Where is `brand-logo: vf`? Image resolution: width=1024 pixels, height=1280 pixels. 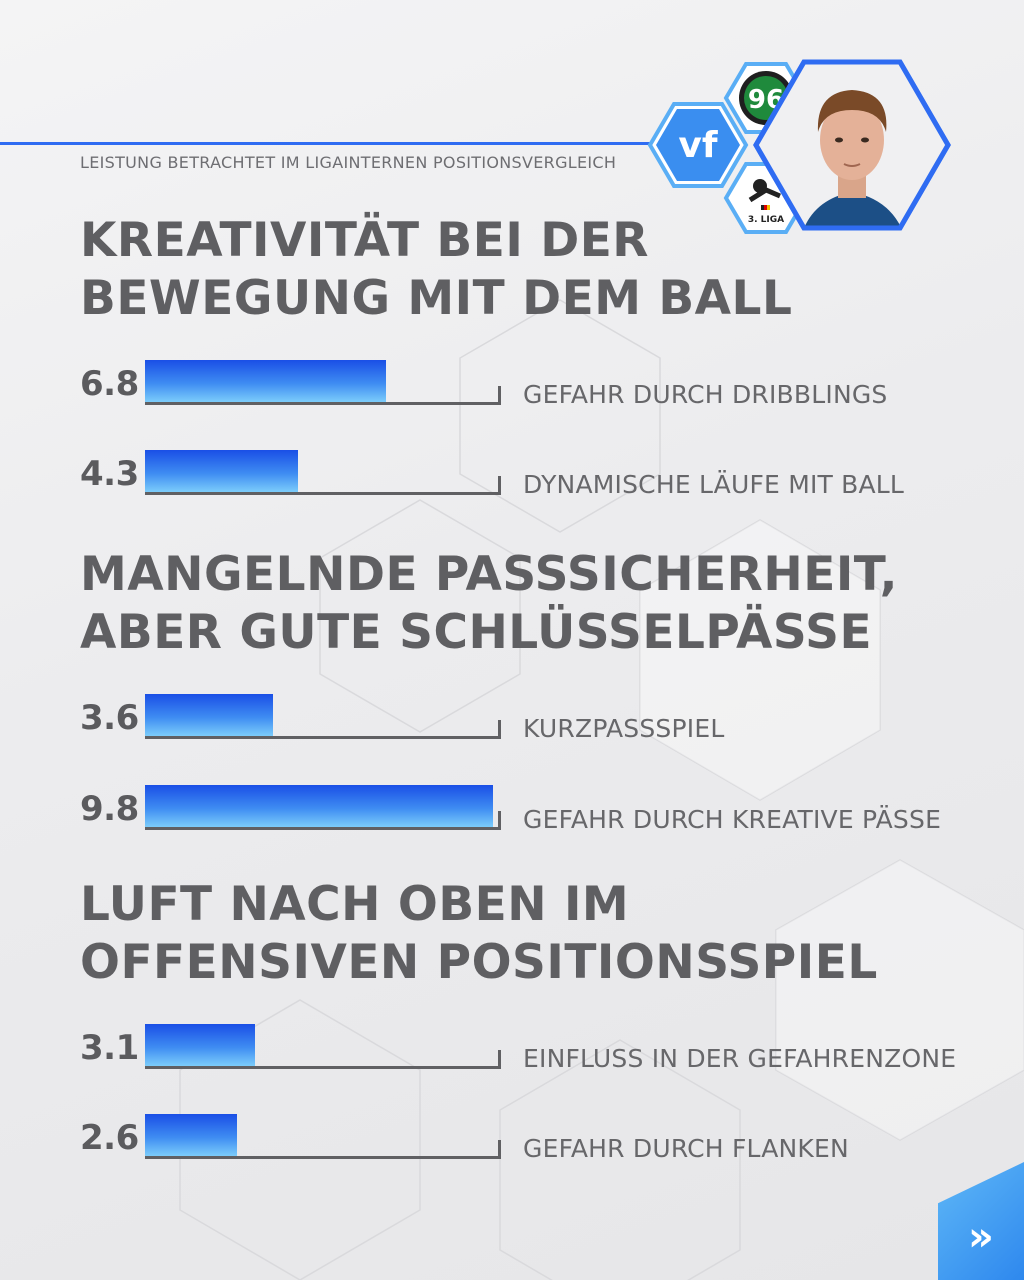 brand-logo: vf is located at coordinates (698, 145).